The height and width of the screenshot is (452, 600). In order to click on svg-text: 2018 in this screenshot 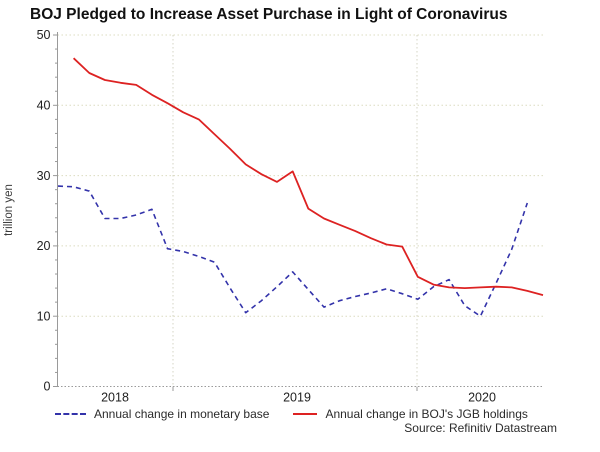, I will do `click(115, 398)`.